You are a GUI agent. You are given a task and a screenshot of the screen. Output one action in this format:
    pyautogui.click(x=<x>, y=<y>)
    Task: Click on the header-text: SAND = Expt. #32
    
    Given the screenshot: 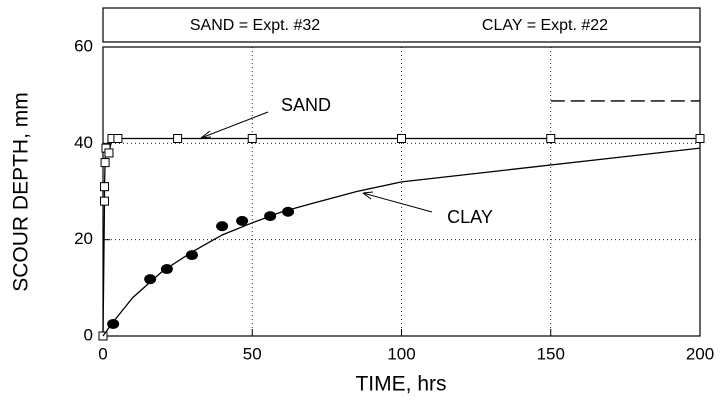 What is the action you would take?
    pyautogui.click(x=255, y=25)
    